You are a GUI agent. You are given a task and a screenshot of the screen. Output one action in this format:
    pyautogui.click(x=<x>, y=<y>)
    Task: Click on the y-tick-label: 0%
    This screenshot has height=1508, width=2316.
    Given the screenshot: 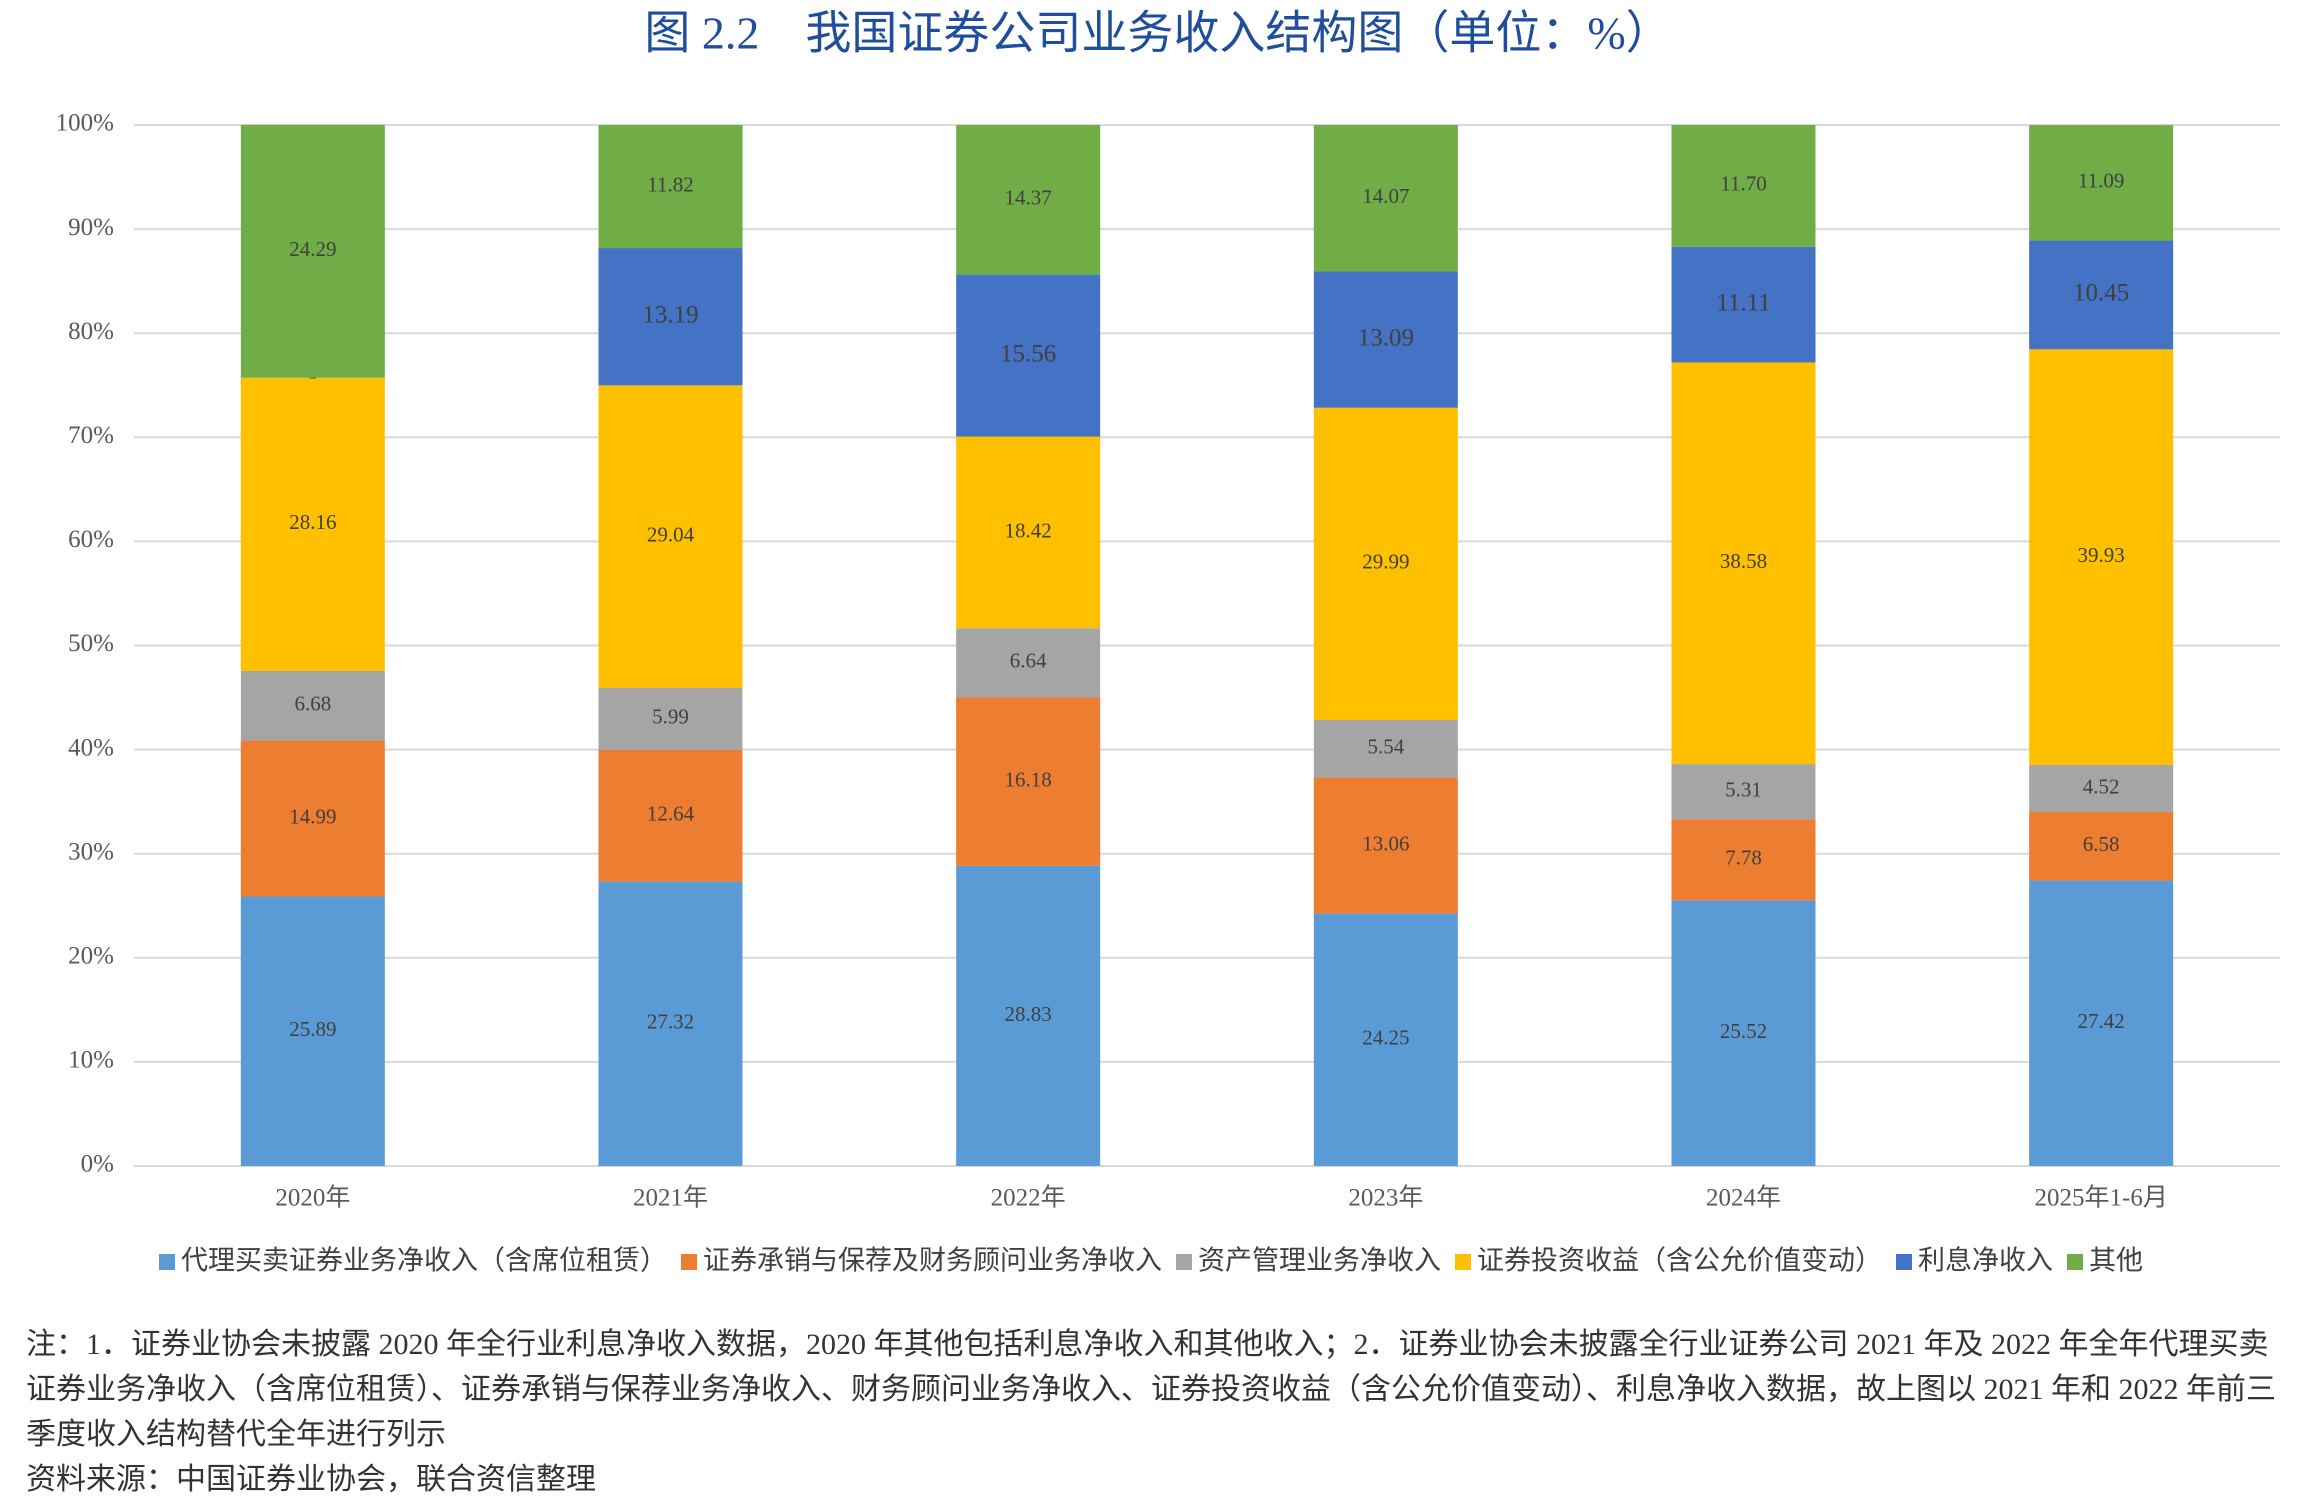 What is the action you would take?
    pyautogui.click(x=97, y=1164)
    